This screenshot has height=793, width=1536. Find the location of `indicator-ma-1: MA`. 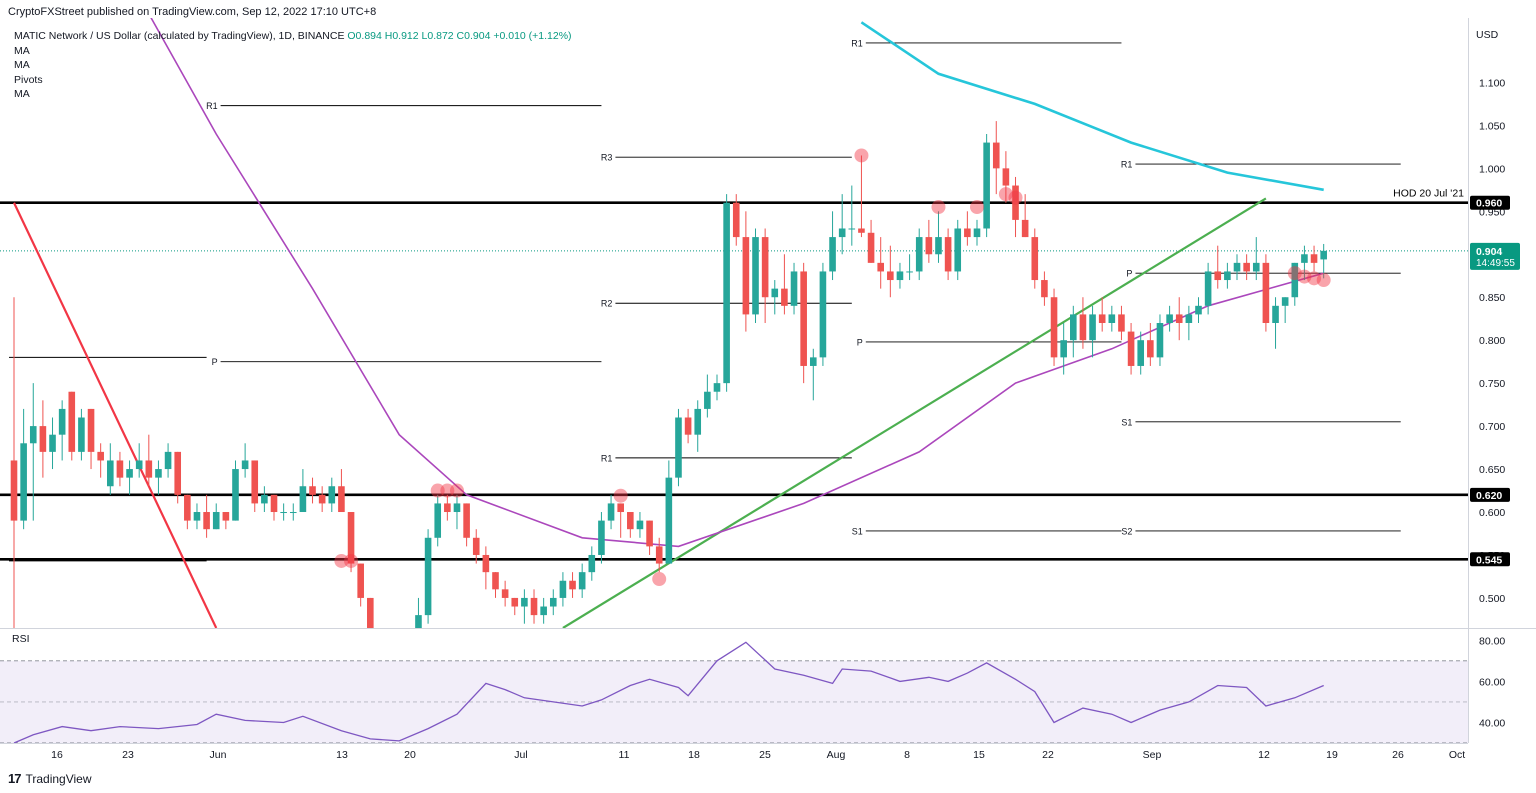

indicator-ma-1: MA is located at coordinates (22, 50).